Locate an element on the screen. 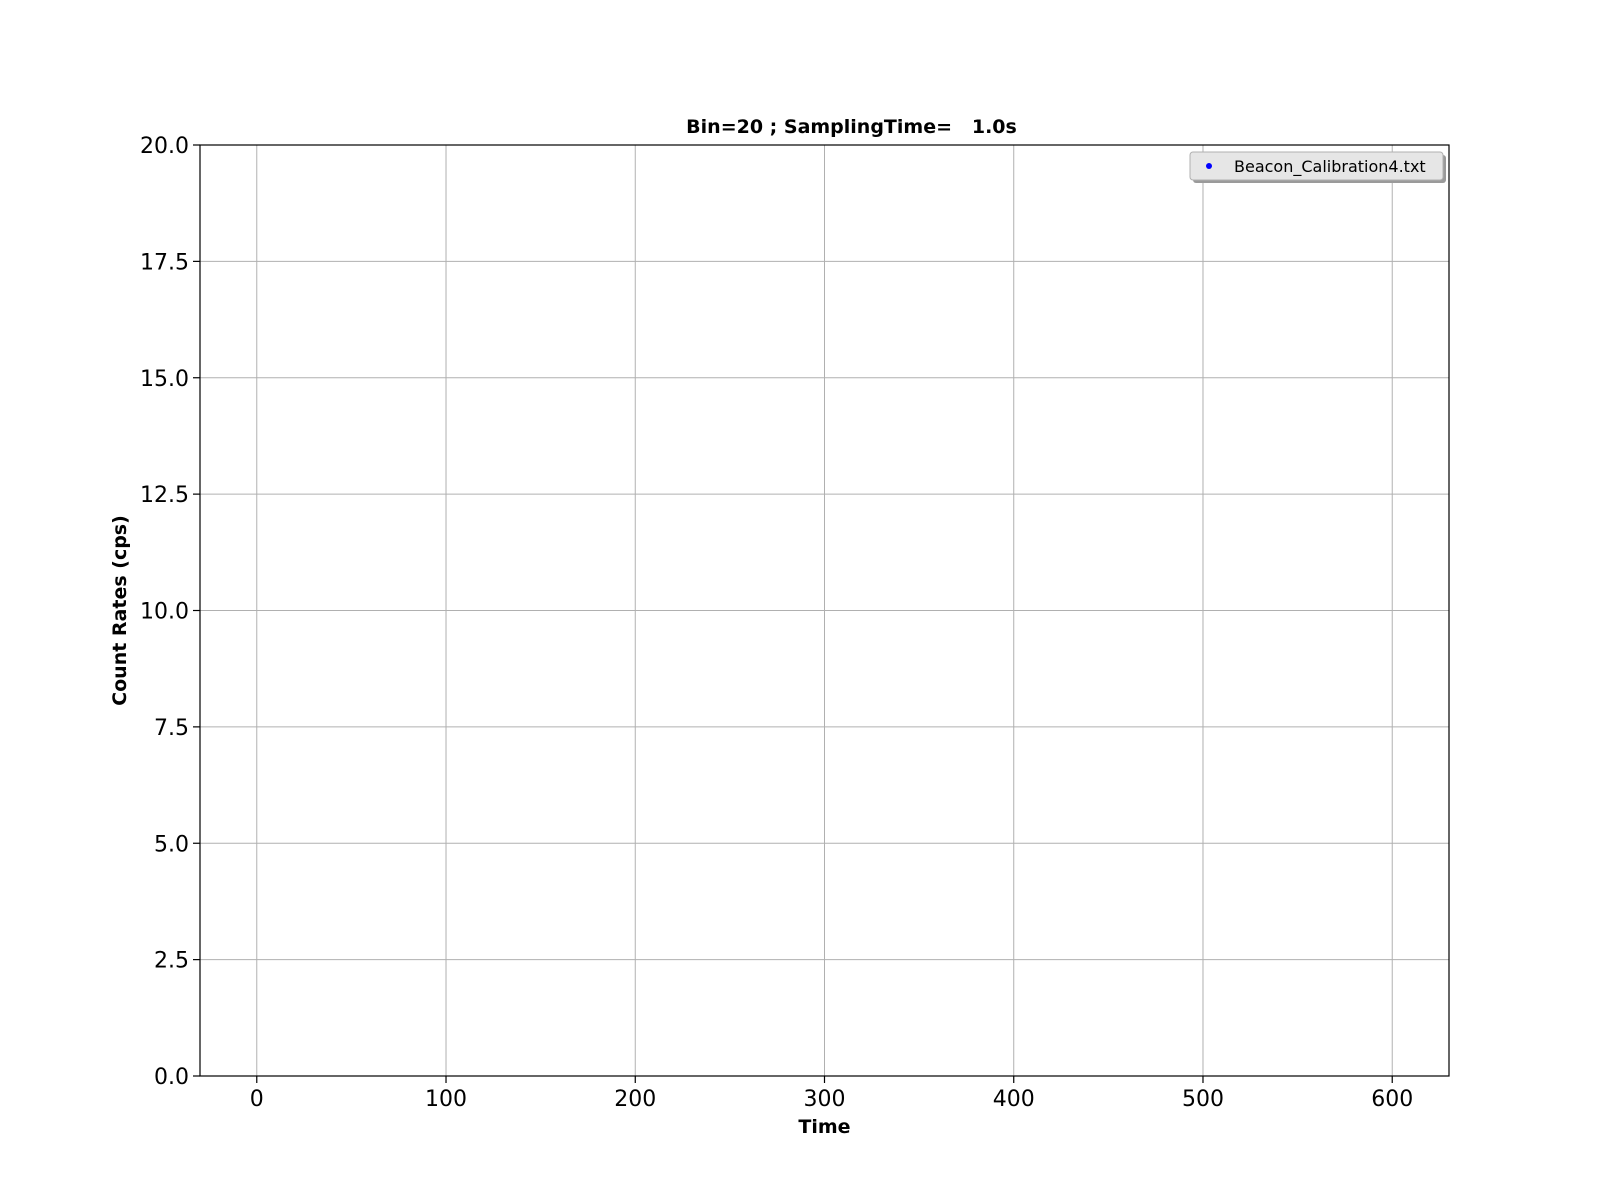  legend-box is located at coordinates (1316, 166).